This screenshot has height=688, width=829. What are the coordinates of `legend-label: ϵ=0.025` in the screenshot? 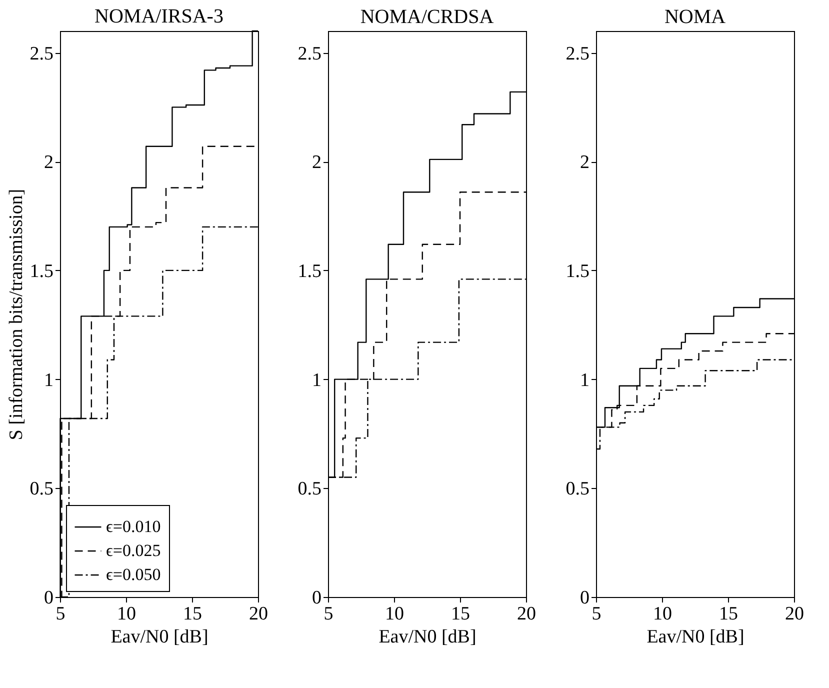 It's located at (133, 550).